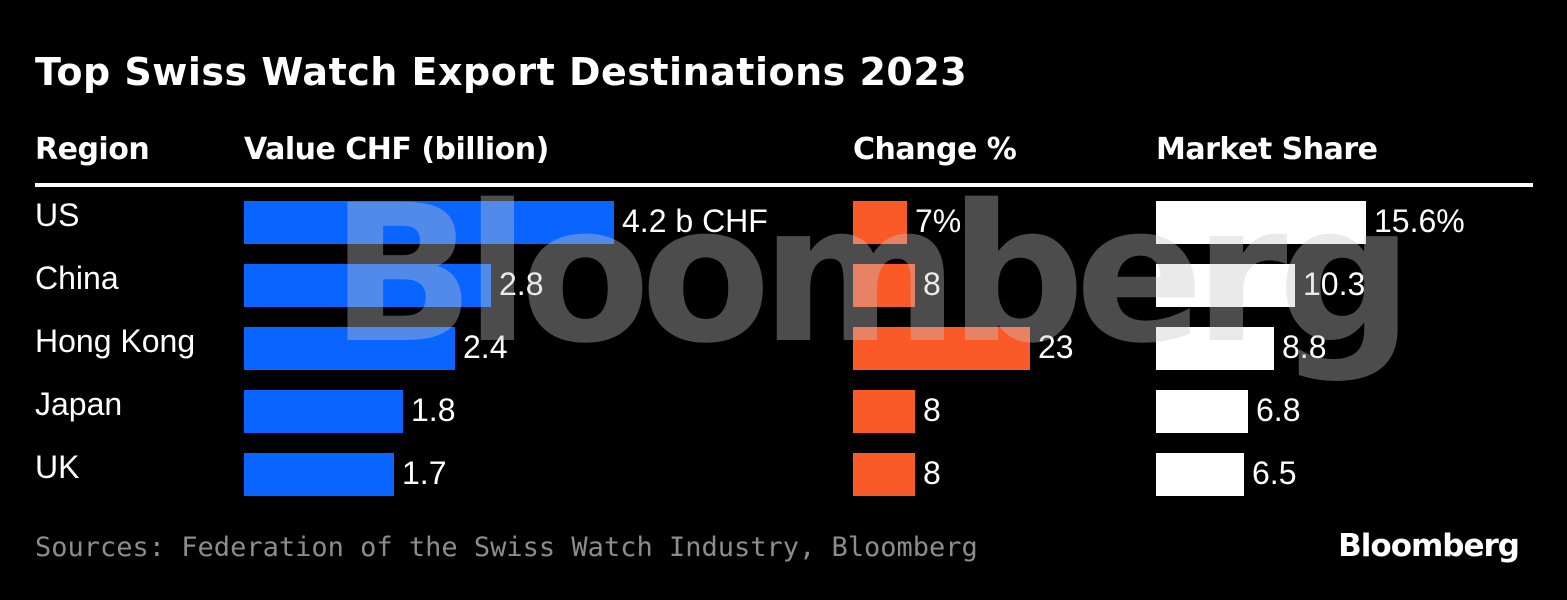 The width and height of the screenshot is (1567, 600). I want to click on value-label: 2.8, so click(521, 284).